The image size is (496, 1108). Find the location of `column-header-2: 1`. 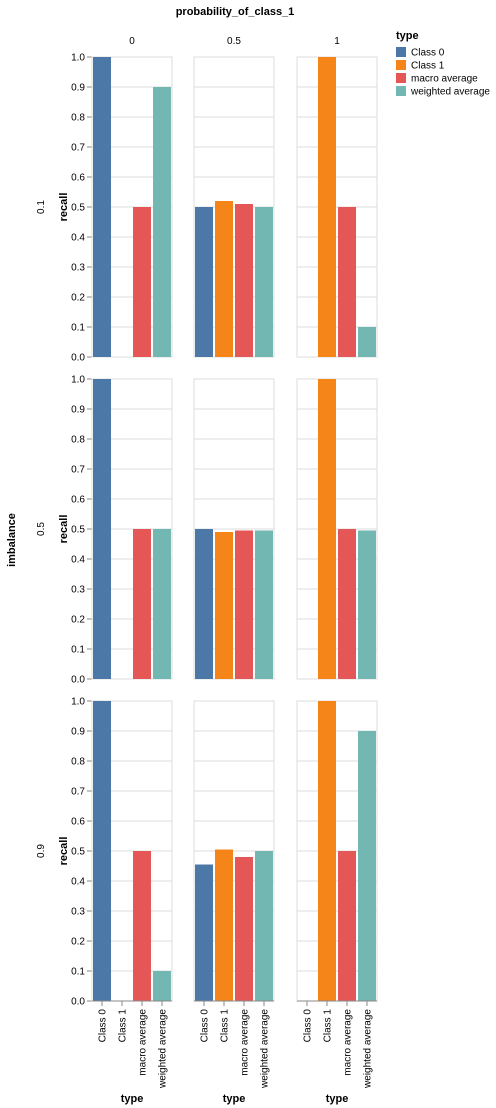

column-header-2: 1 is located at coordinates (337, 41).